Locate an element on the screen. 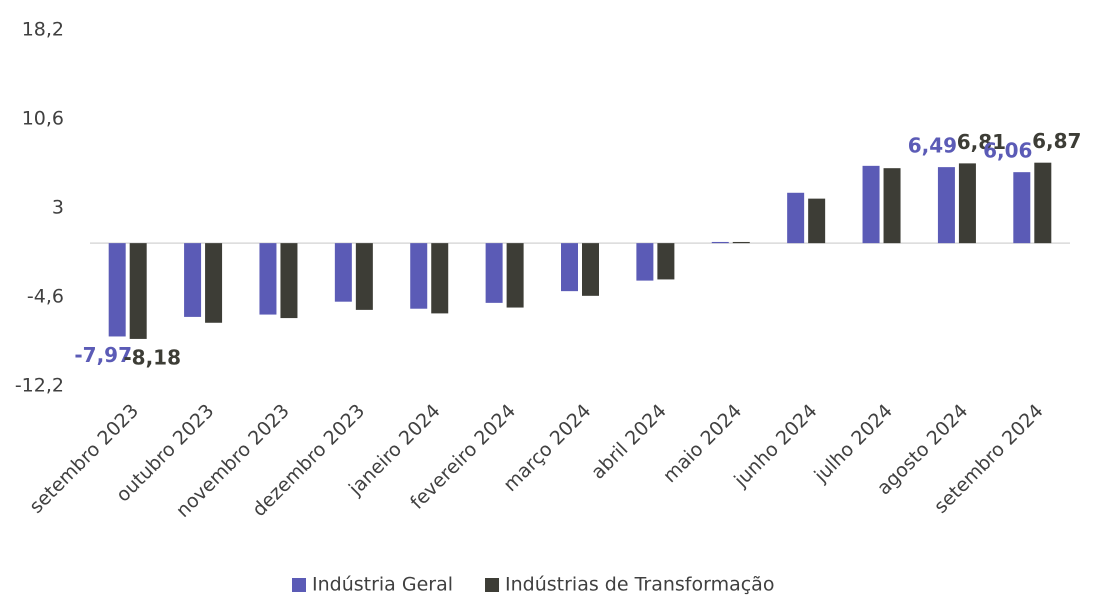 Image resolution: width=1093 pixels, height=597 pixels. y-tick-label: 10,6 is located at coordinates (43, 119).